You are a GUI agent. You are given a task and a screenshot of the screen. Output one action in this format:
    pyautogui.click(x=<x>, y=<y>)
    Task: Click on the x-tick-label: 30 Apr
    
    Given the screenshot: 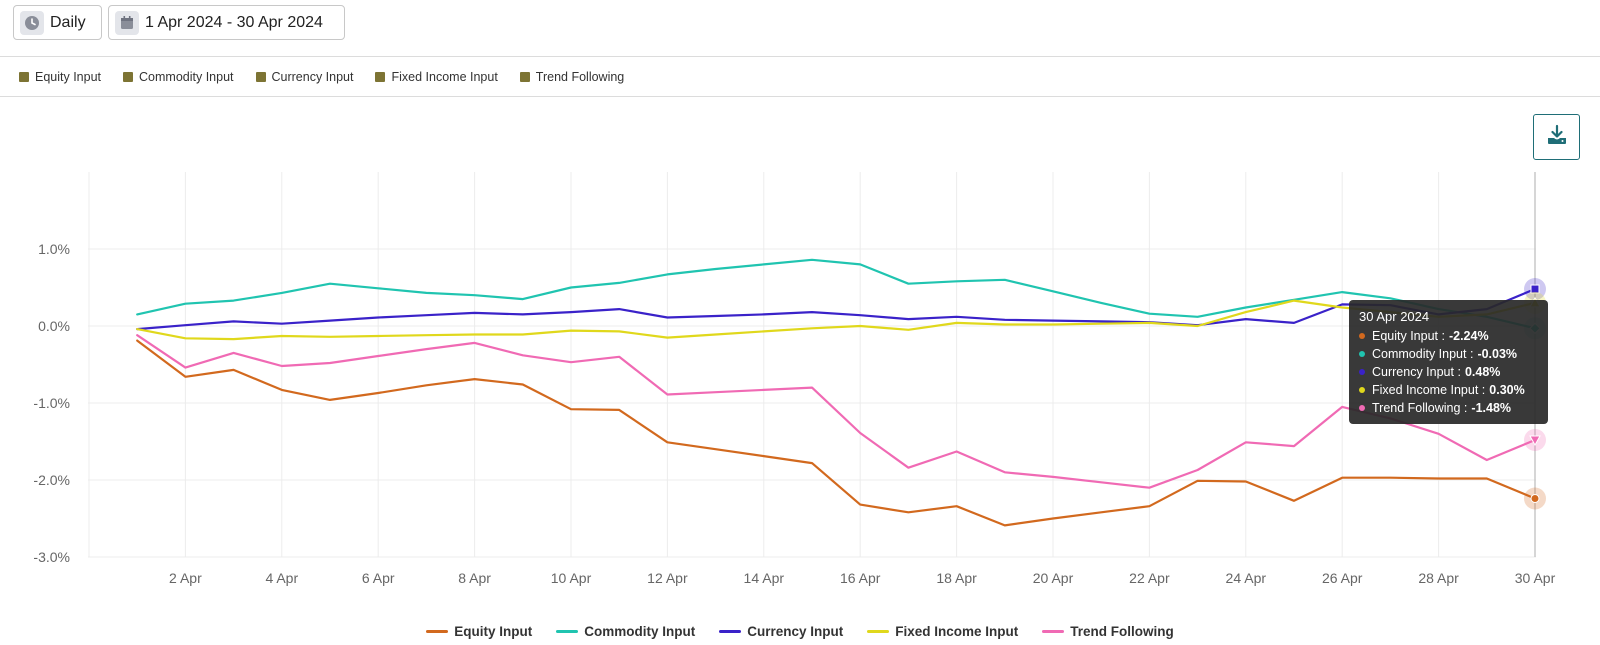 What is the action you would take?
    pyautogui.click(x=1535, y=578)
    